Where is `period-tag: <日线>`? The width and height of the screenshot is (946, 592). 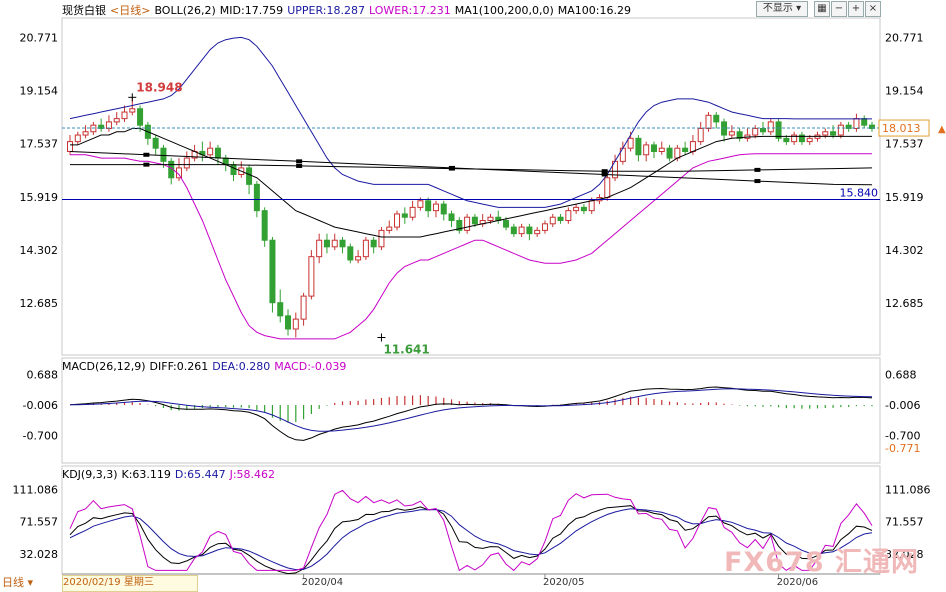 period-tag: <日线> is located at coordinates (130, 10).